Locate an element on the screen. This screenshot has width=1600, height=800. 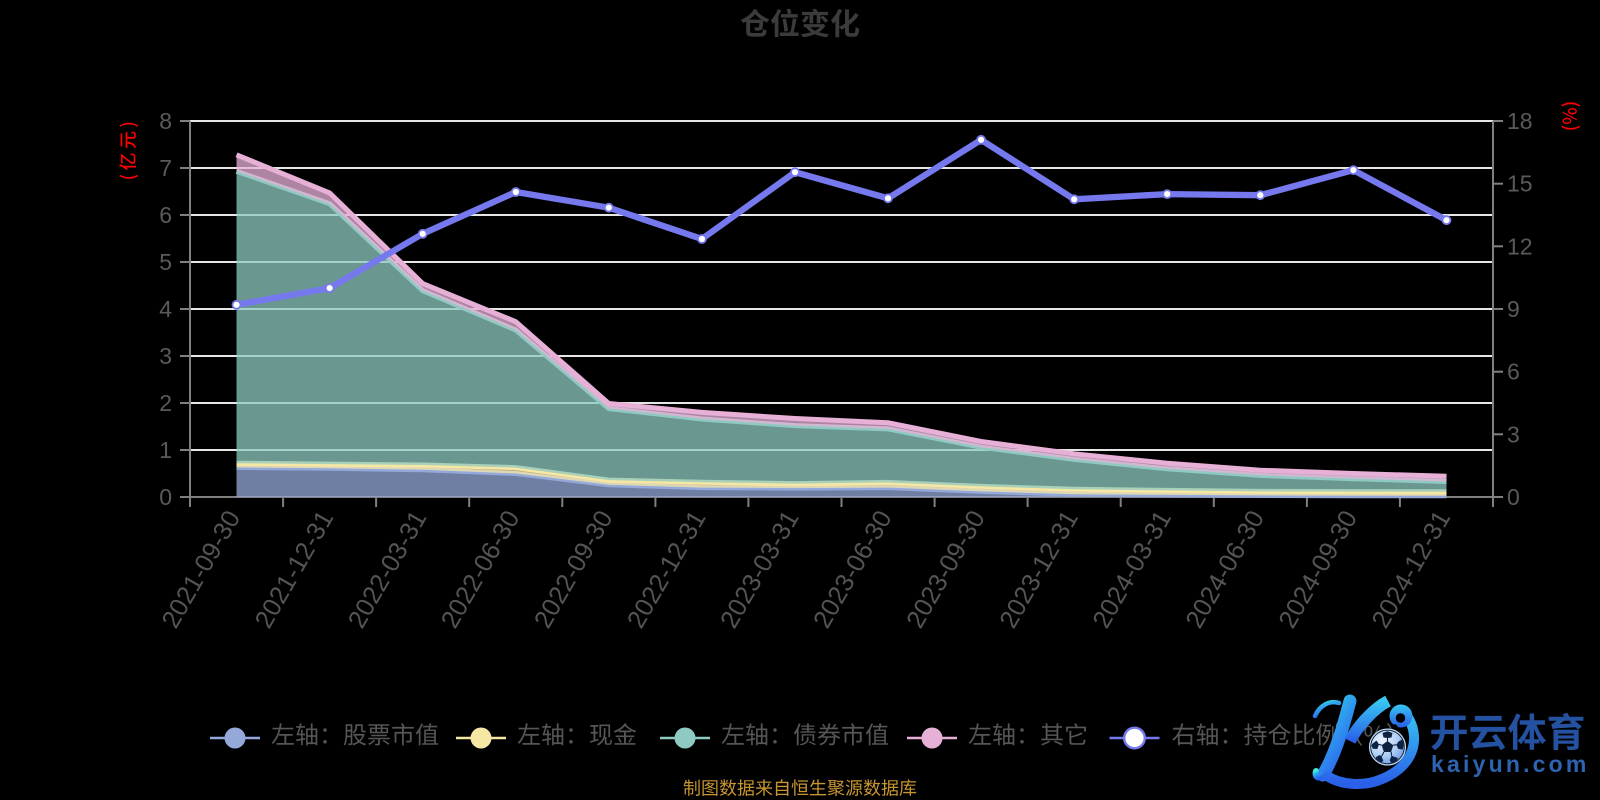
svg-text: 2 is located at coordinates (165, 403).